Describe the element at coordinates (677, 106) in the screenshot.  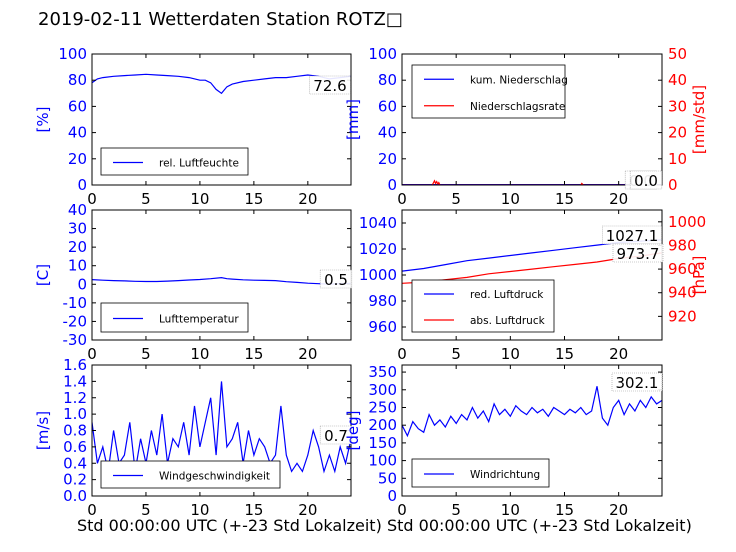
I see `y-tick-label-right: 30` at that location.